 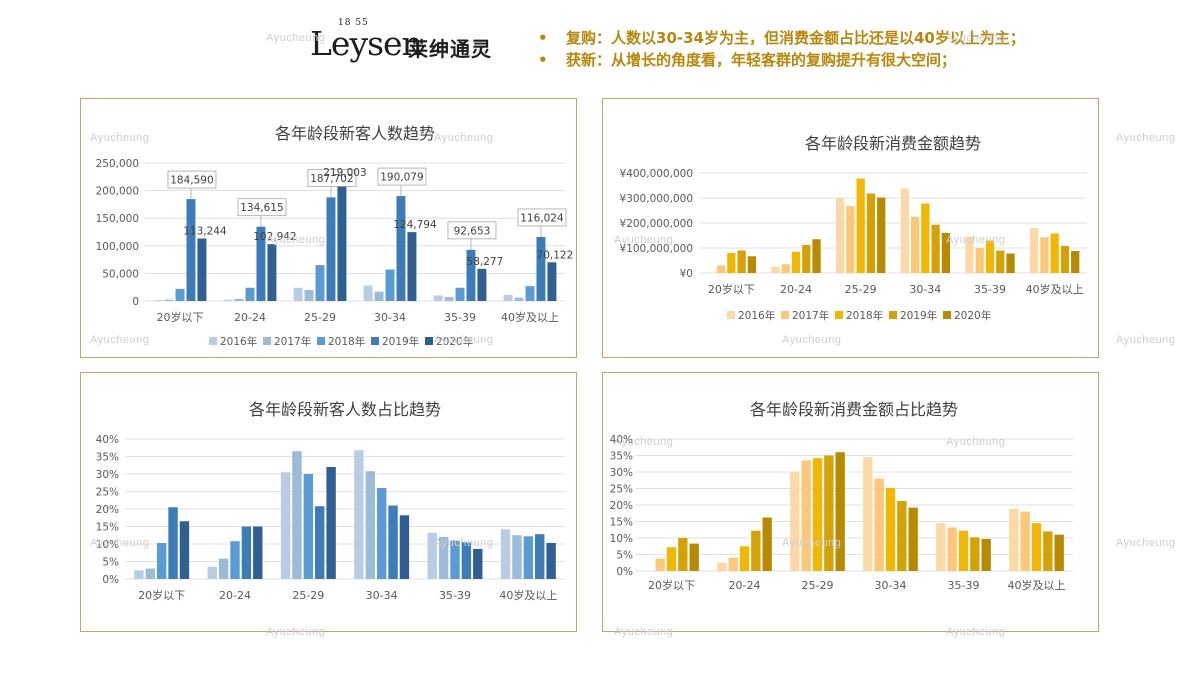 I want to click on y-tick-label: 15%, so click(x=107, y=528).